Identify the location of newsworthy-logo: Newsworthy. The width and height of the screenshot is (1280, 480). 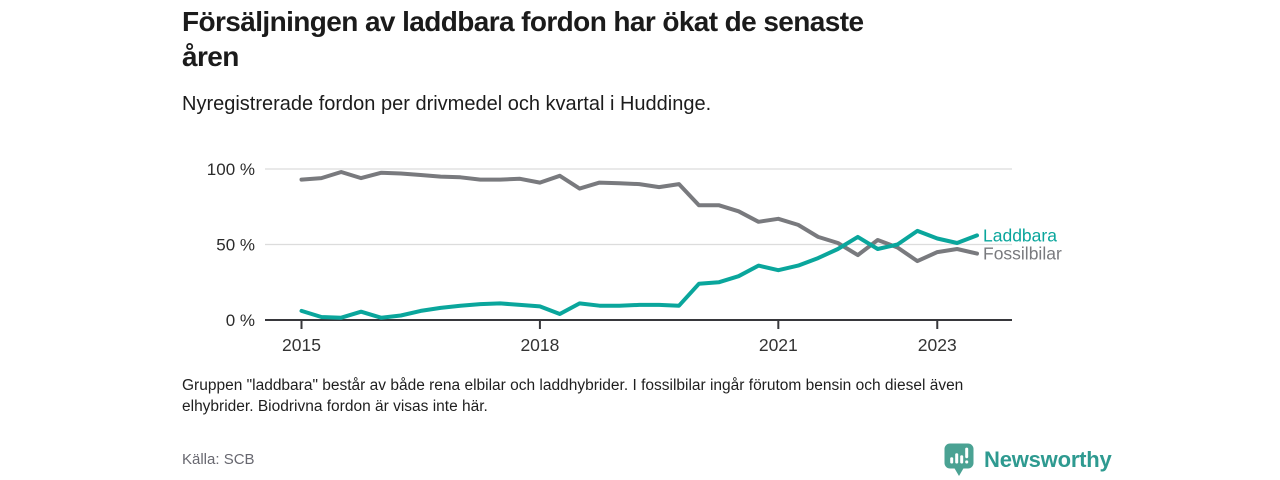
(1028, 460).